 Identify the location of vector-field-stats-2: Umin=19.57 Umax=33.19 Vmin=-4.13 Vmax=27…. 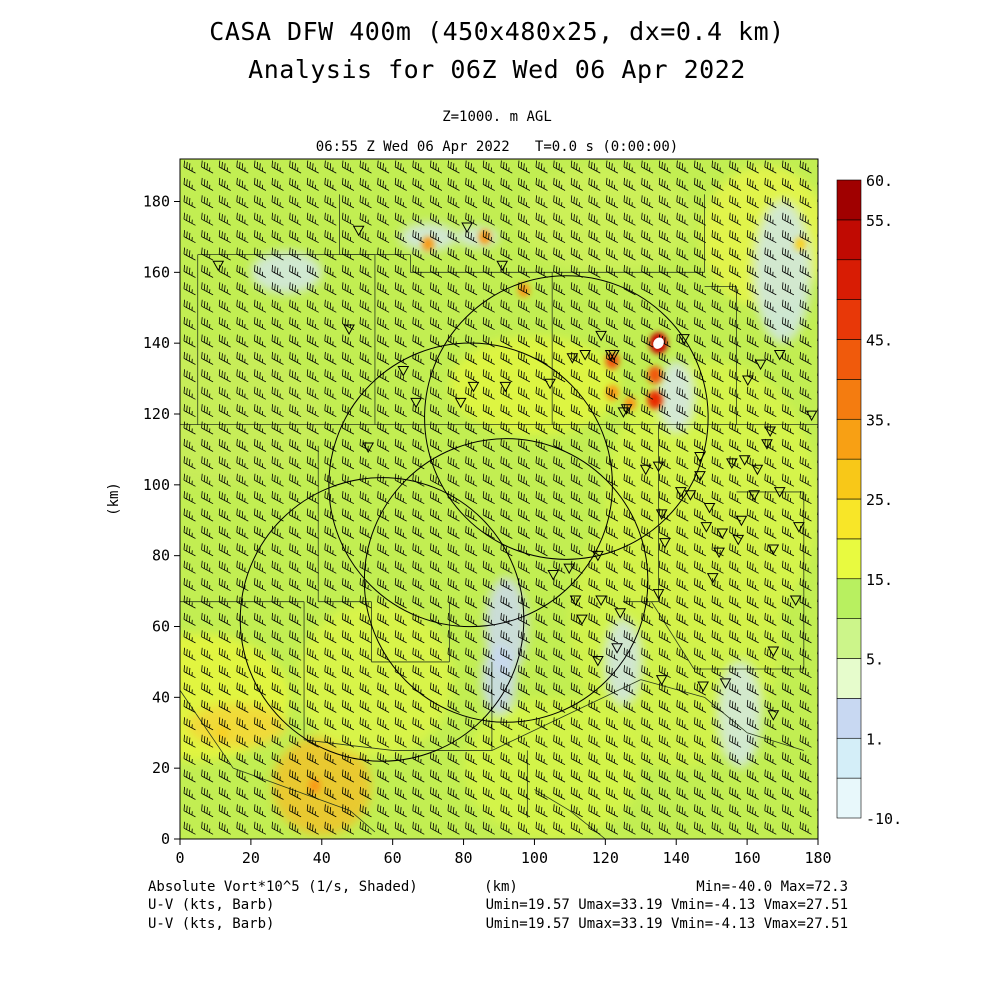
(667, 924).